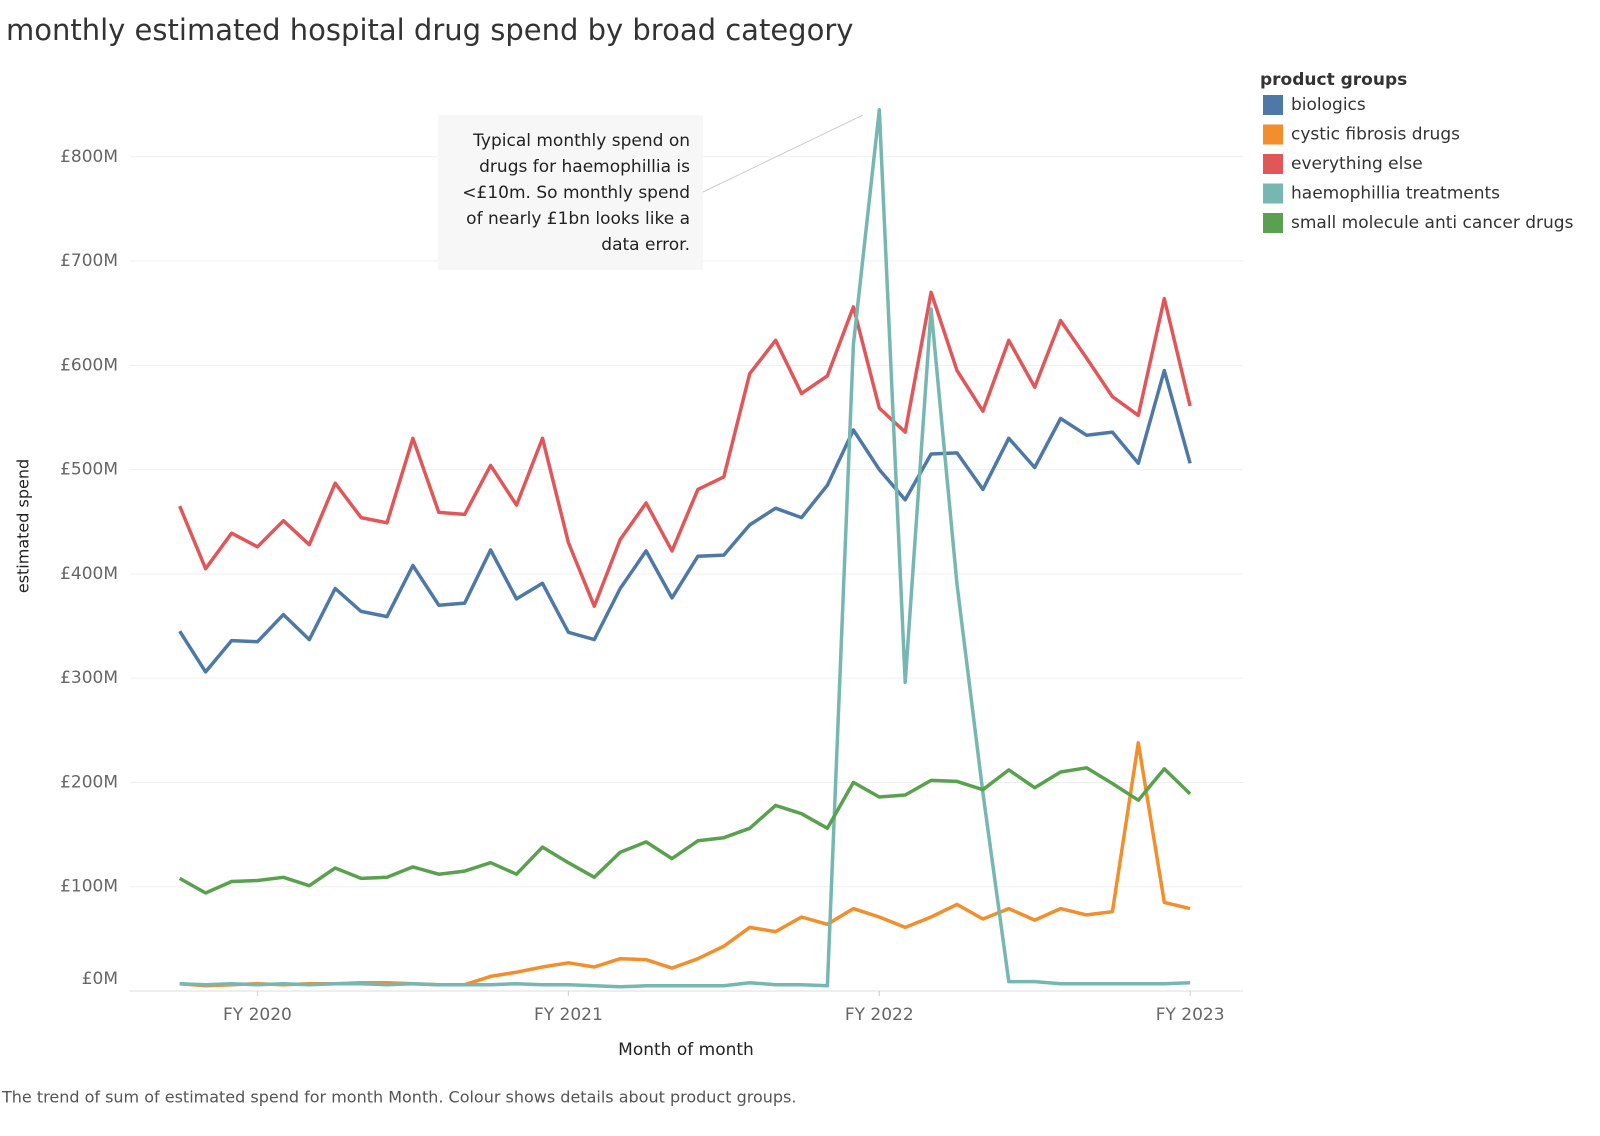  What do you see at coordinates (783, 153) in the screenshot?
I see `annotation-connector` at bounding box center [783, 153].